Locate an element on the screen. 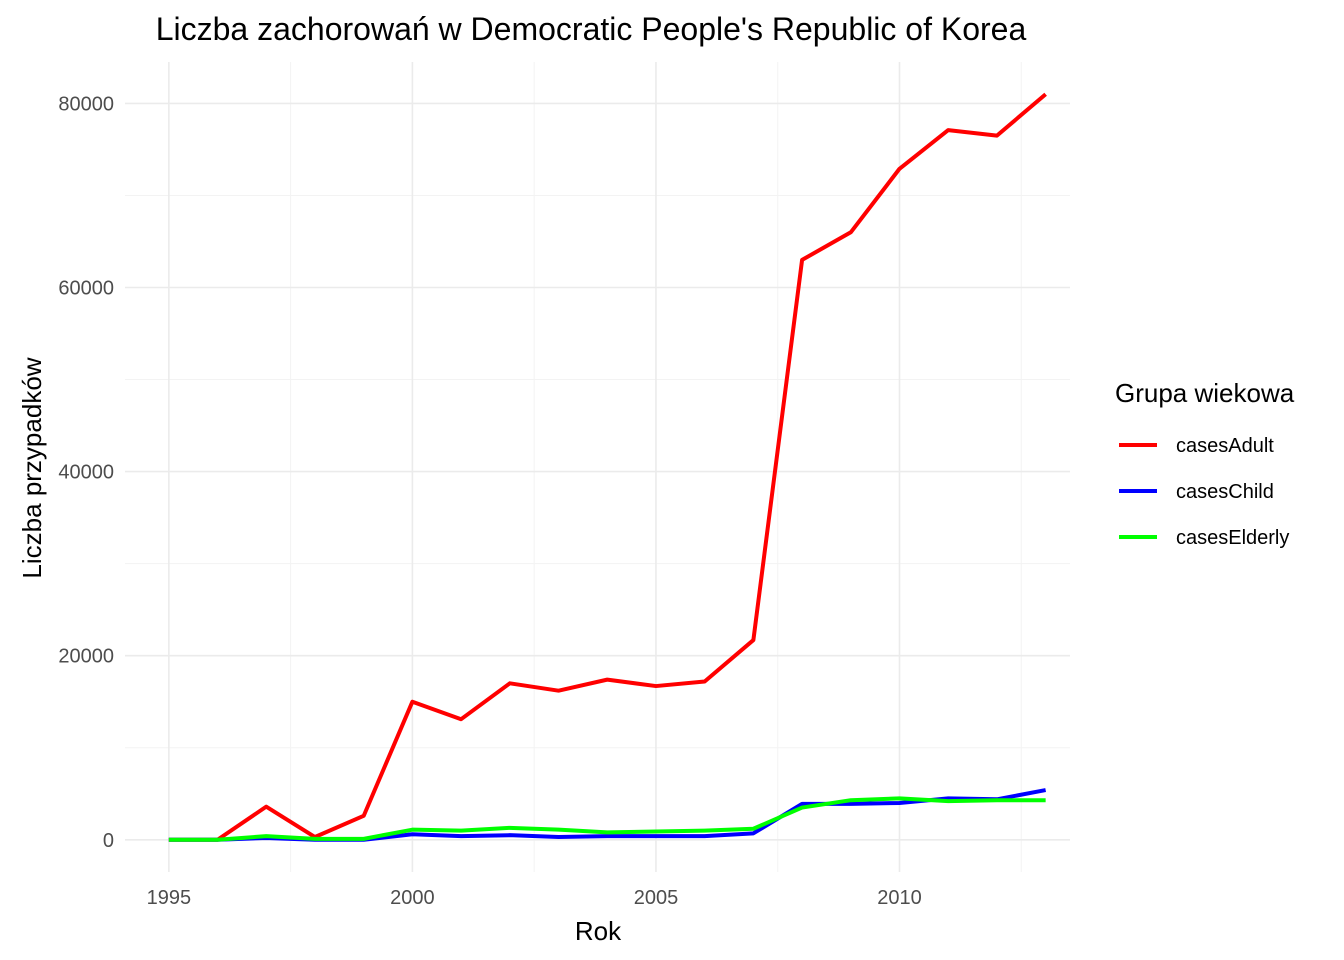 The width and height of the screenshot is (1344, 960). legend-title: Grupa wiekowa is located at coordinates (1205, 393).